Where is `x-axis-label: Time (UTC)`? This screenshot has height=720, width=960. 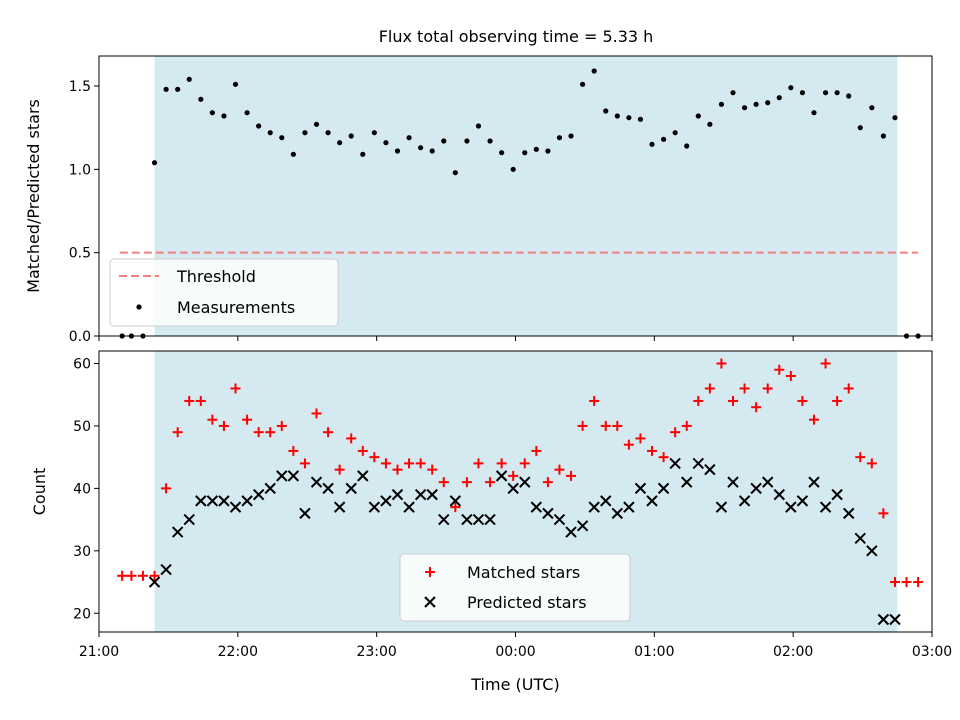
x-axis-label: Time (UTC) is located at coordinates (514, 684).